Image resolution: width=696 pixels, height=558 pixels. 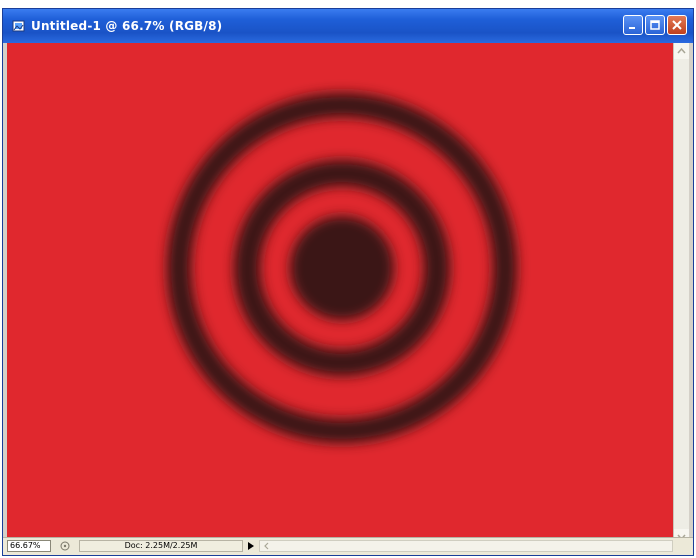 I want to click on status-info-icon, so click(x=65, y=546).